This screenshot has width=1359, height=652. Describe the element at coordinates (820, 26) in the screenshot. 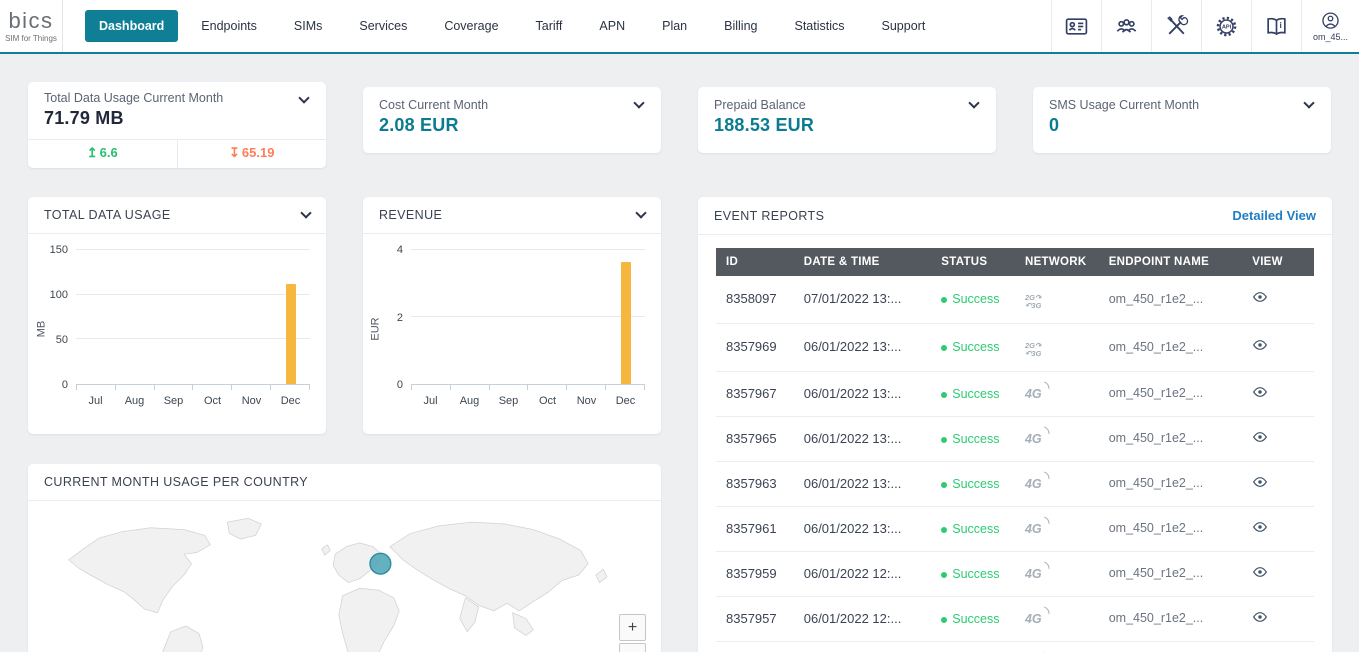

I see `nav-item-statistics: Statistics` at that location.